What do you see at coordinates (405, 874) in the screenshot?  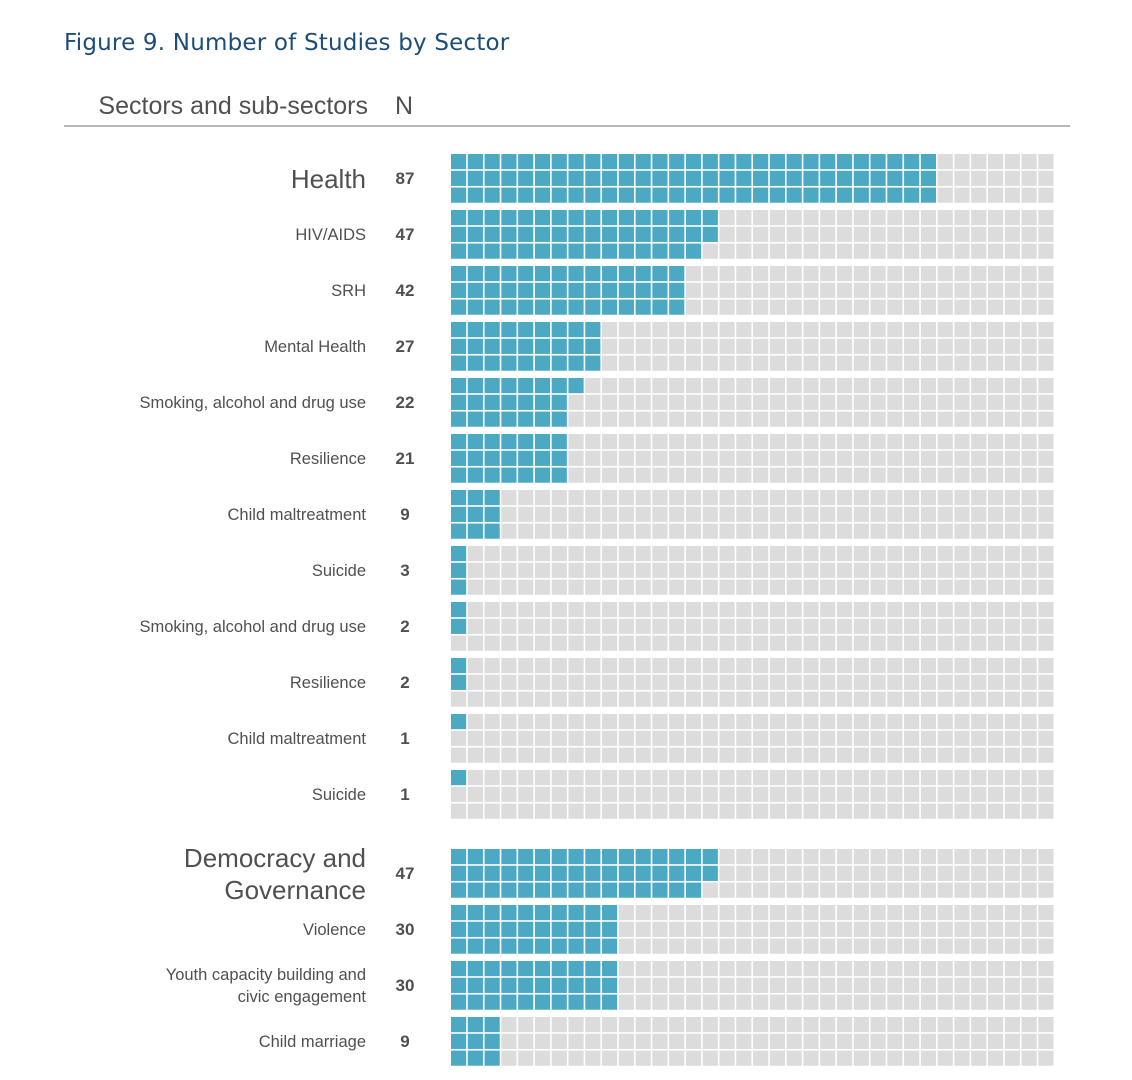 I see `count-value: 47` at bounding box center [405, 874].